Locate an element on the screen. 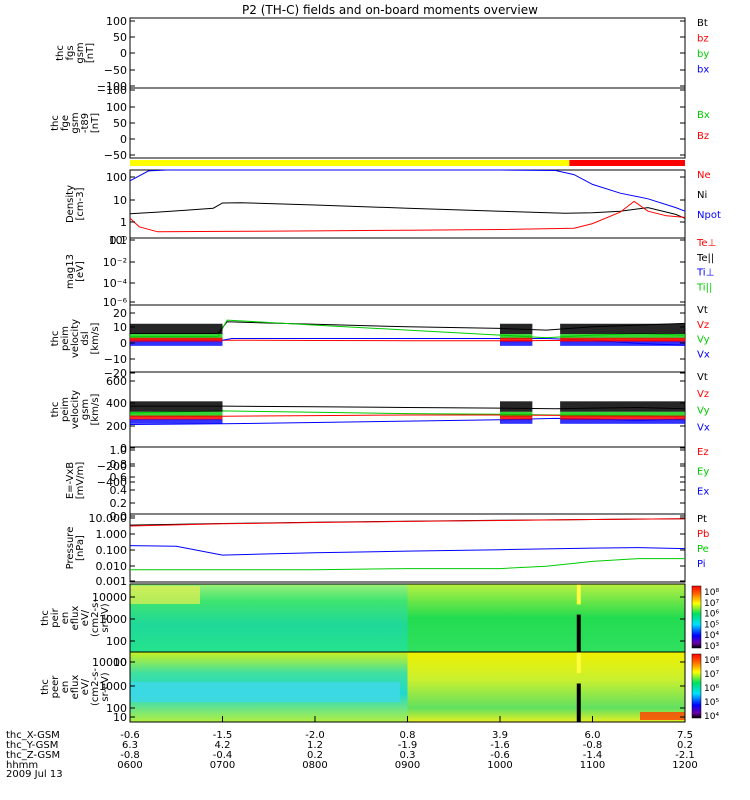  y-tick-label: 1000 is located at coordinates (113, 686).